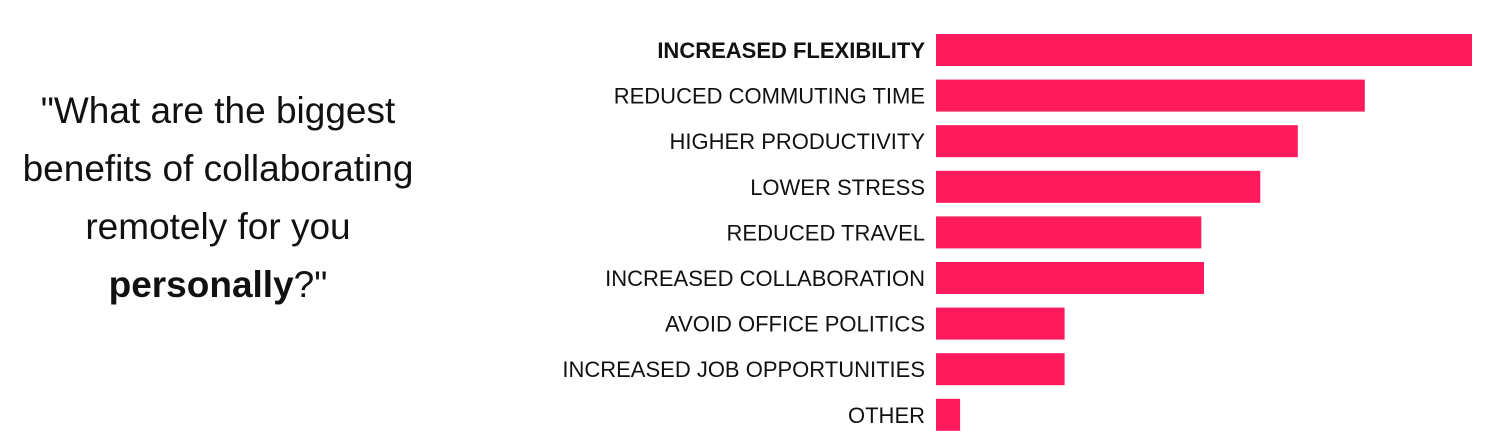 The image size is (1504, 448). What do you see at coordinates (798, 141) in the screenshot?
I see `category-label-2: HIGHER PRODUCTIVITY` at bounding box center [798, 141].